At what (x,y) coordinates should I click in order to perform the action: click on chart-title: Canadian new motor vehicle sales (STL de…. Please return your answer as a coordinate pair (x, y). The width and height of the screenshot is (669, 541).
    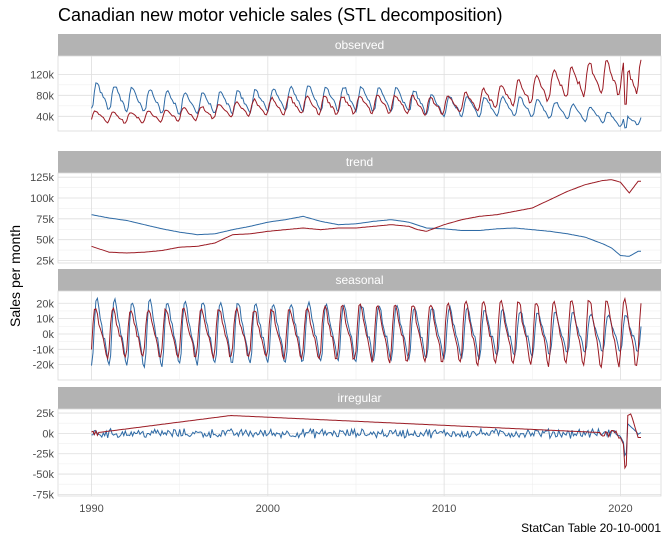
    Looking at the image, I should click on (280, 15).